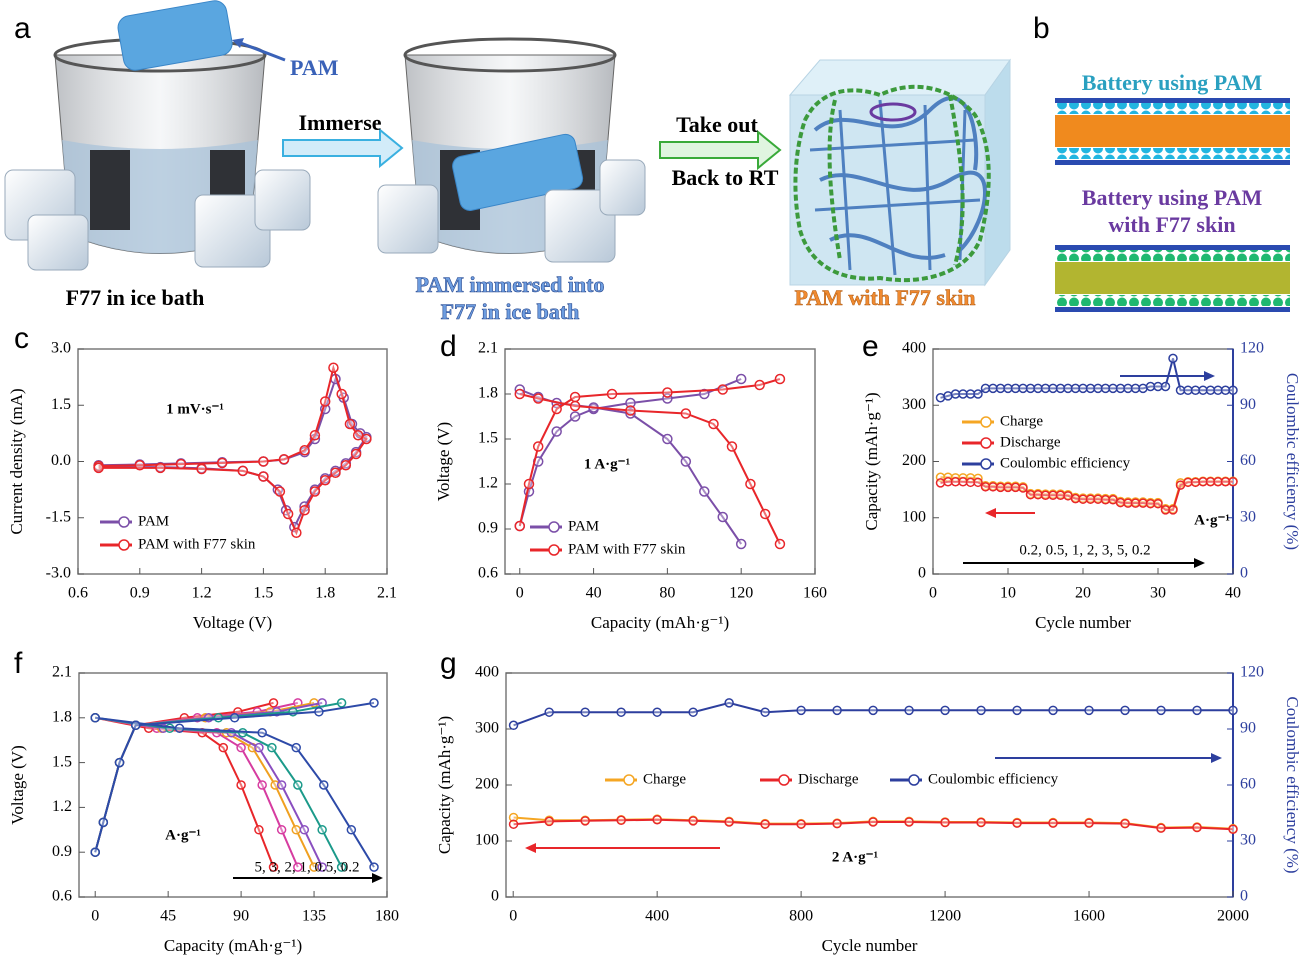 The width and height of the screenshot is (1303, 966). I want to click on y-tick-label: 0, so click(495, 896).